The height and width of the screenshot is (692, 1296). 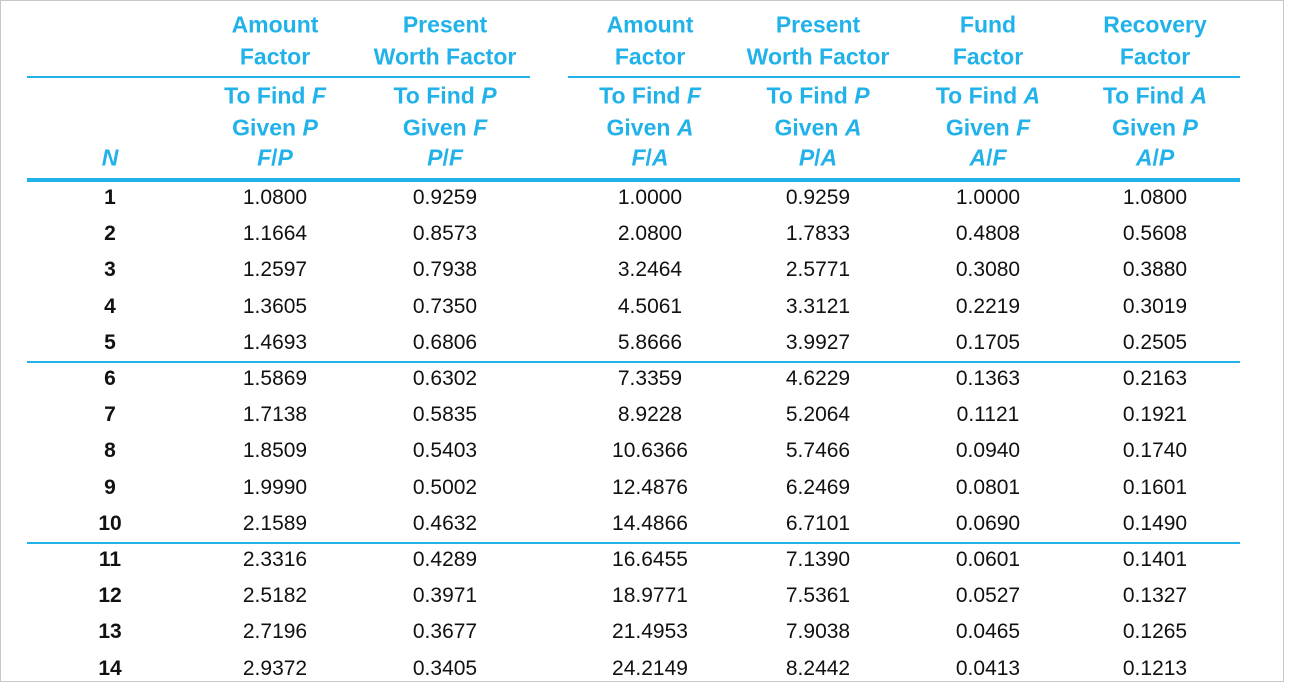 What do you see at coordinates (110, 415) in the screenshot?
I see `row-n: 7` at bounding box center [110, 415].